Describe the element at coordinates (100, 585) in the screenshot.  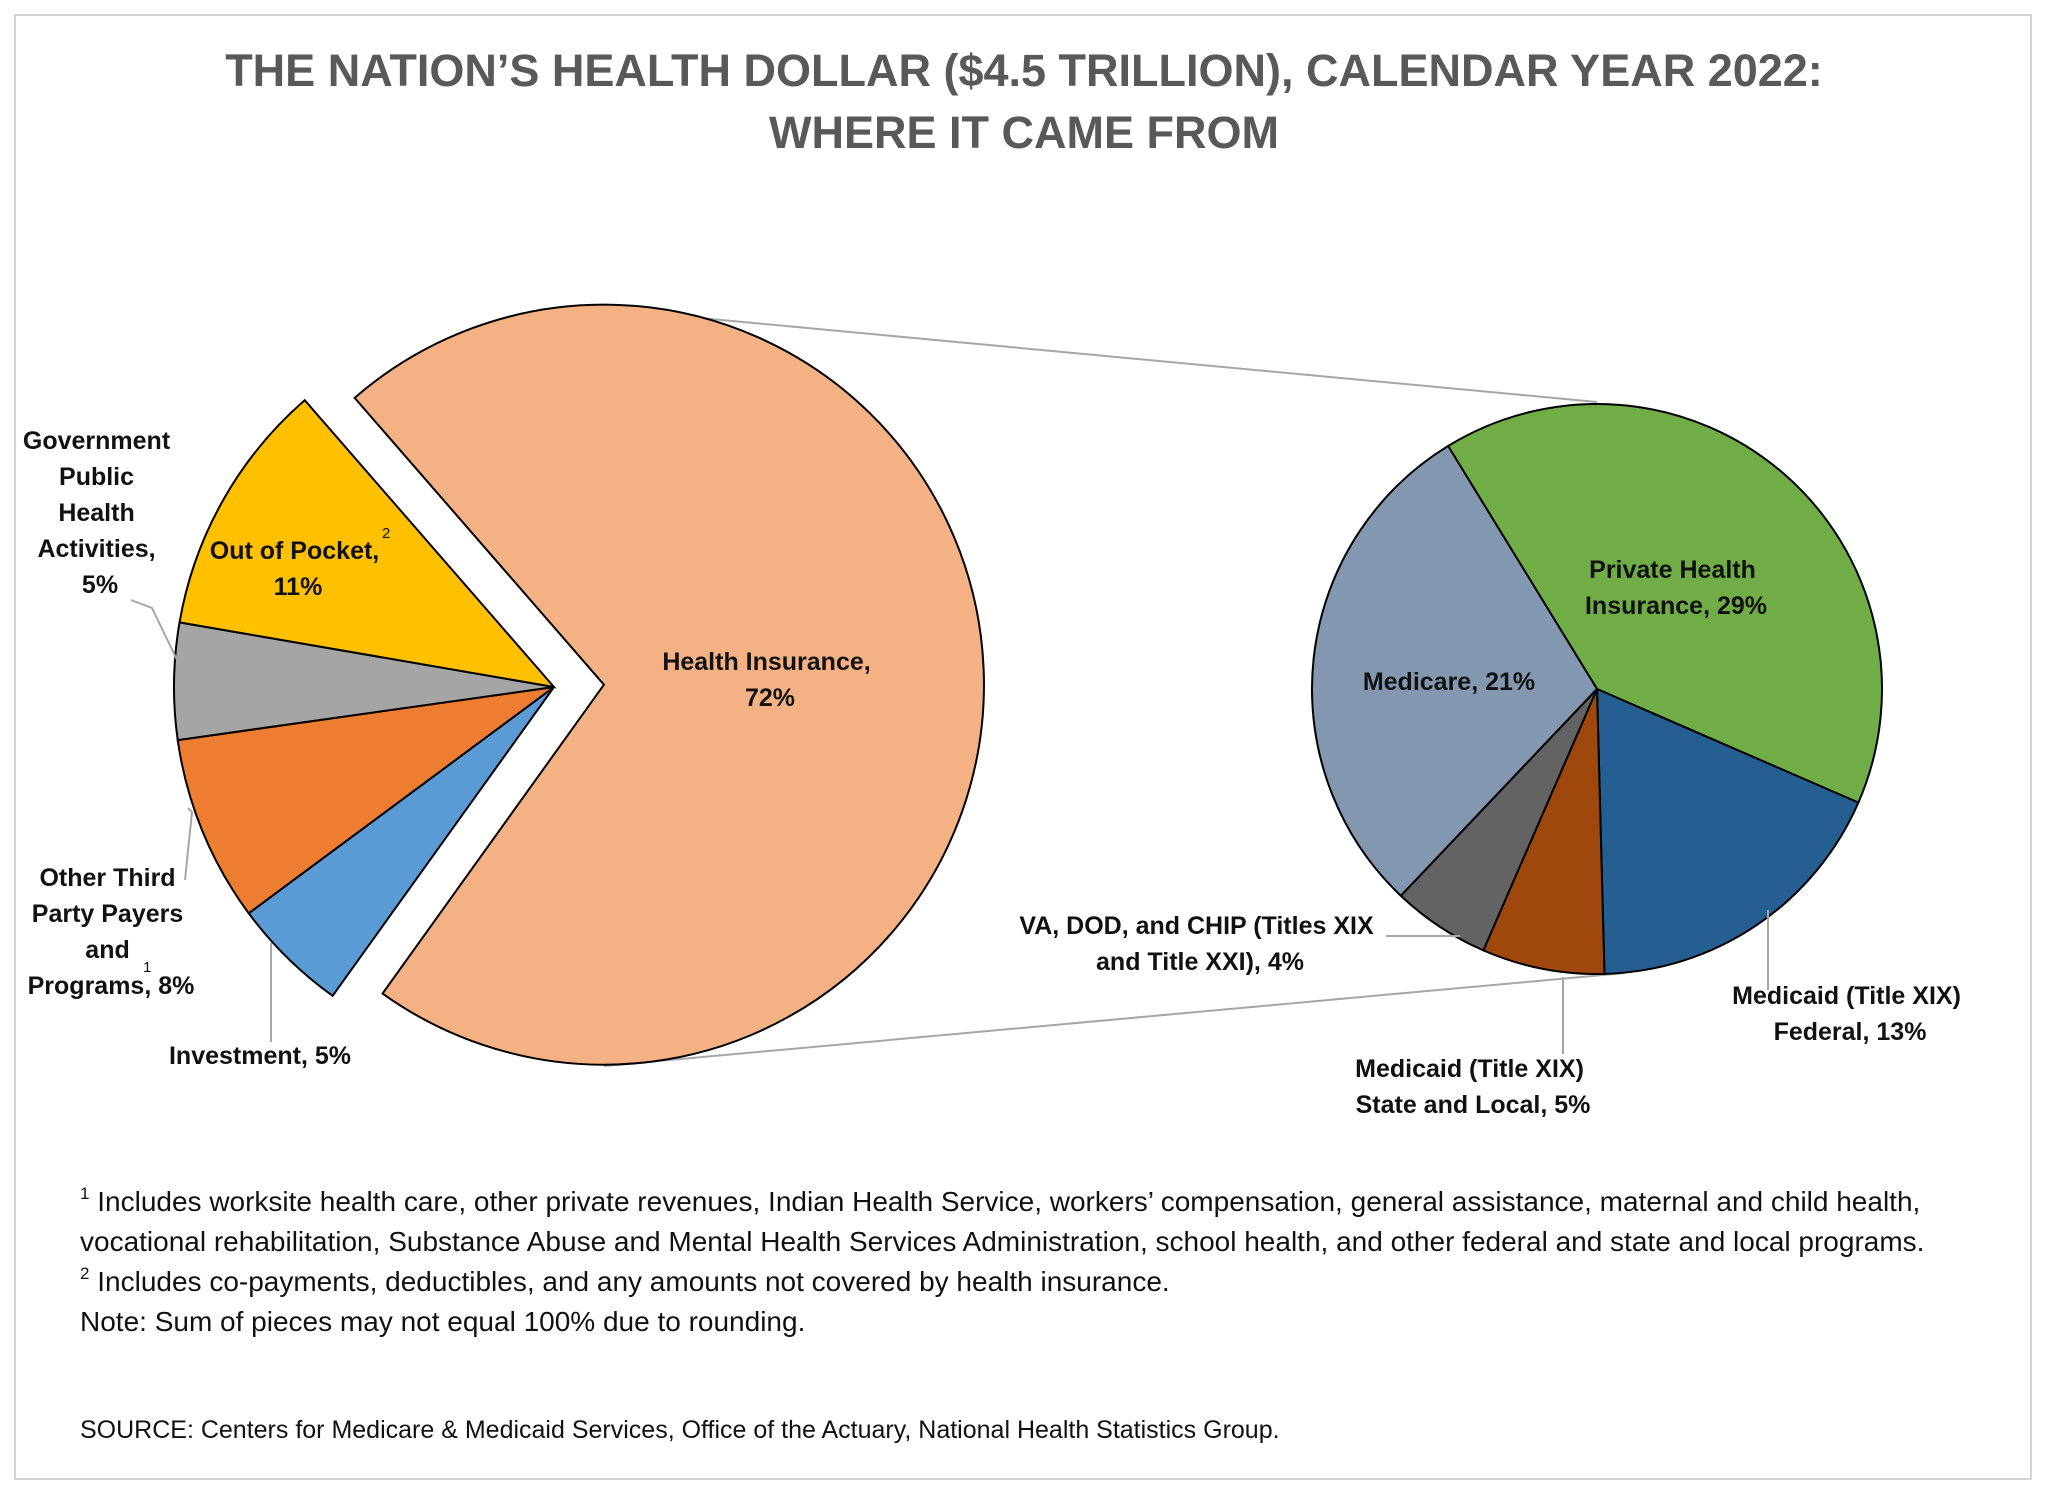
I see `label-gov-public-health-line-5: 5%` at that location.